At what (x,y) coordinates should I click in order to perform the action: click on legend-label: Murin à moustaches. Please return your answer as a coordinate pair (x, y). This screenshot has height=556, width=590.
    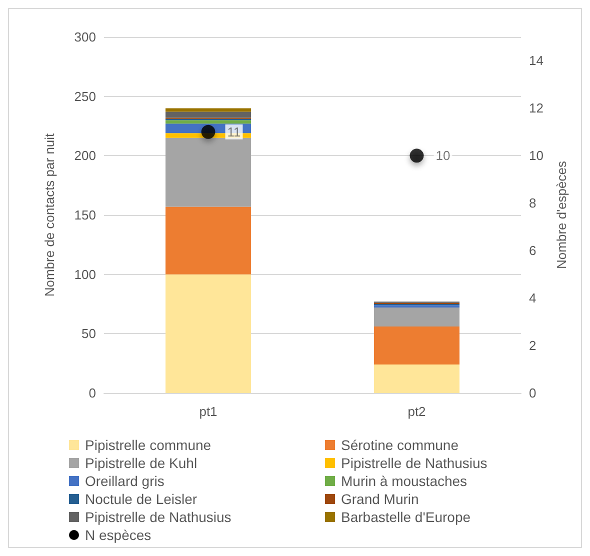
    Looking at the image, I should click on (404, 481).